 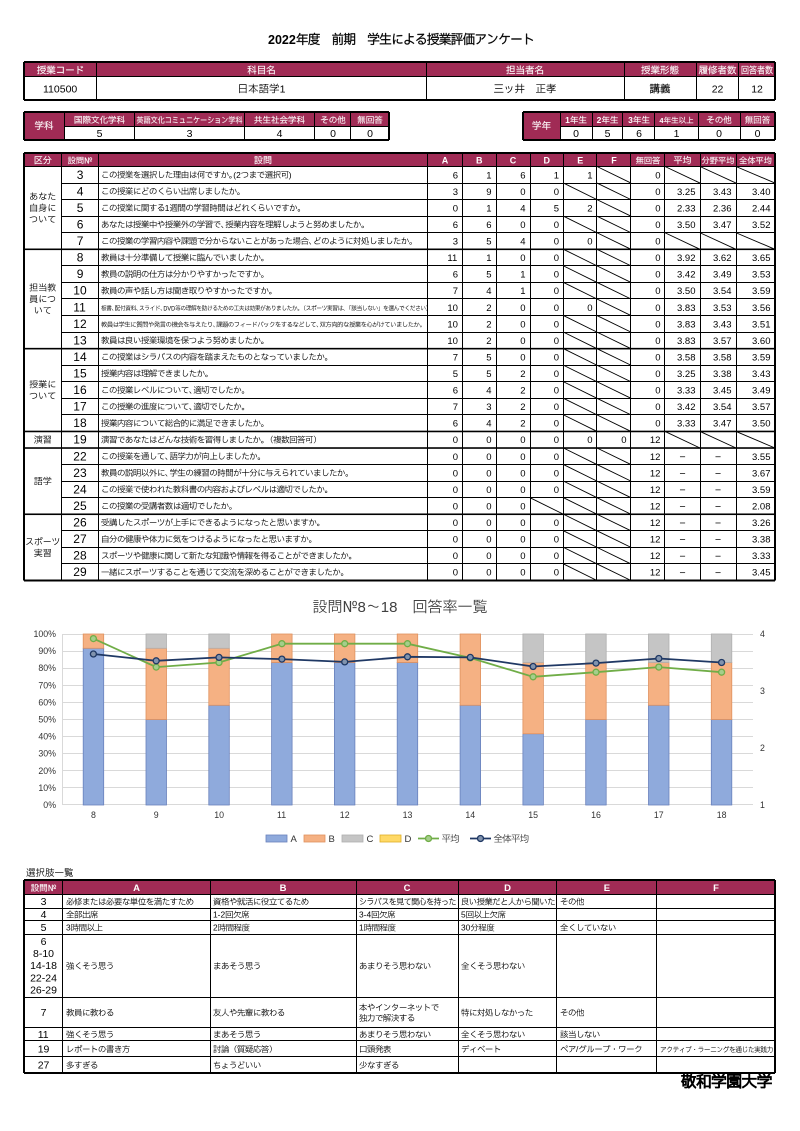 What do you see at coordinates (80, 489) in the screenshot?
I see `svg-text: 24` at bounding box center [80, 489].